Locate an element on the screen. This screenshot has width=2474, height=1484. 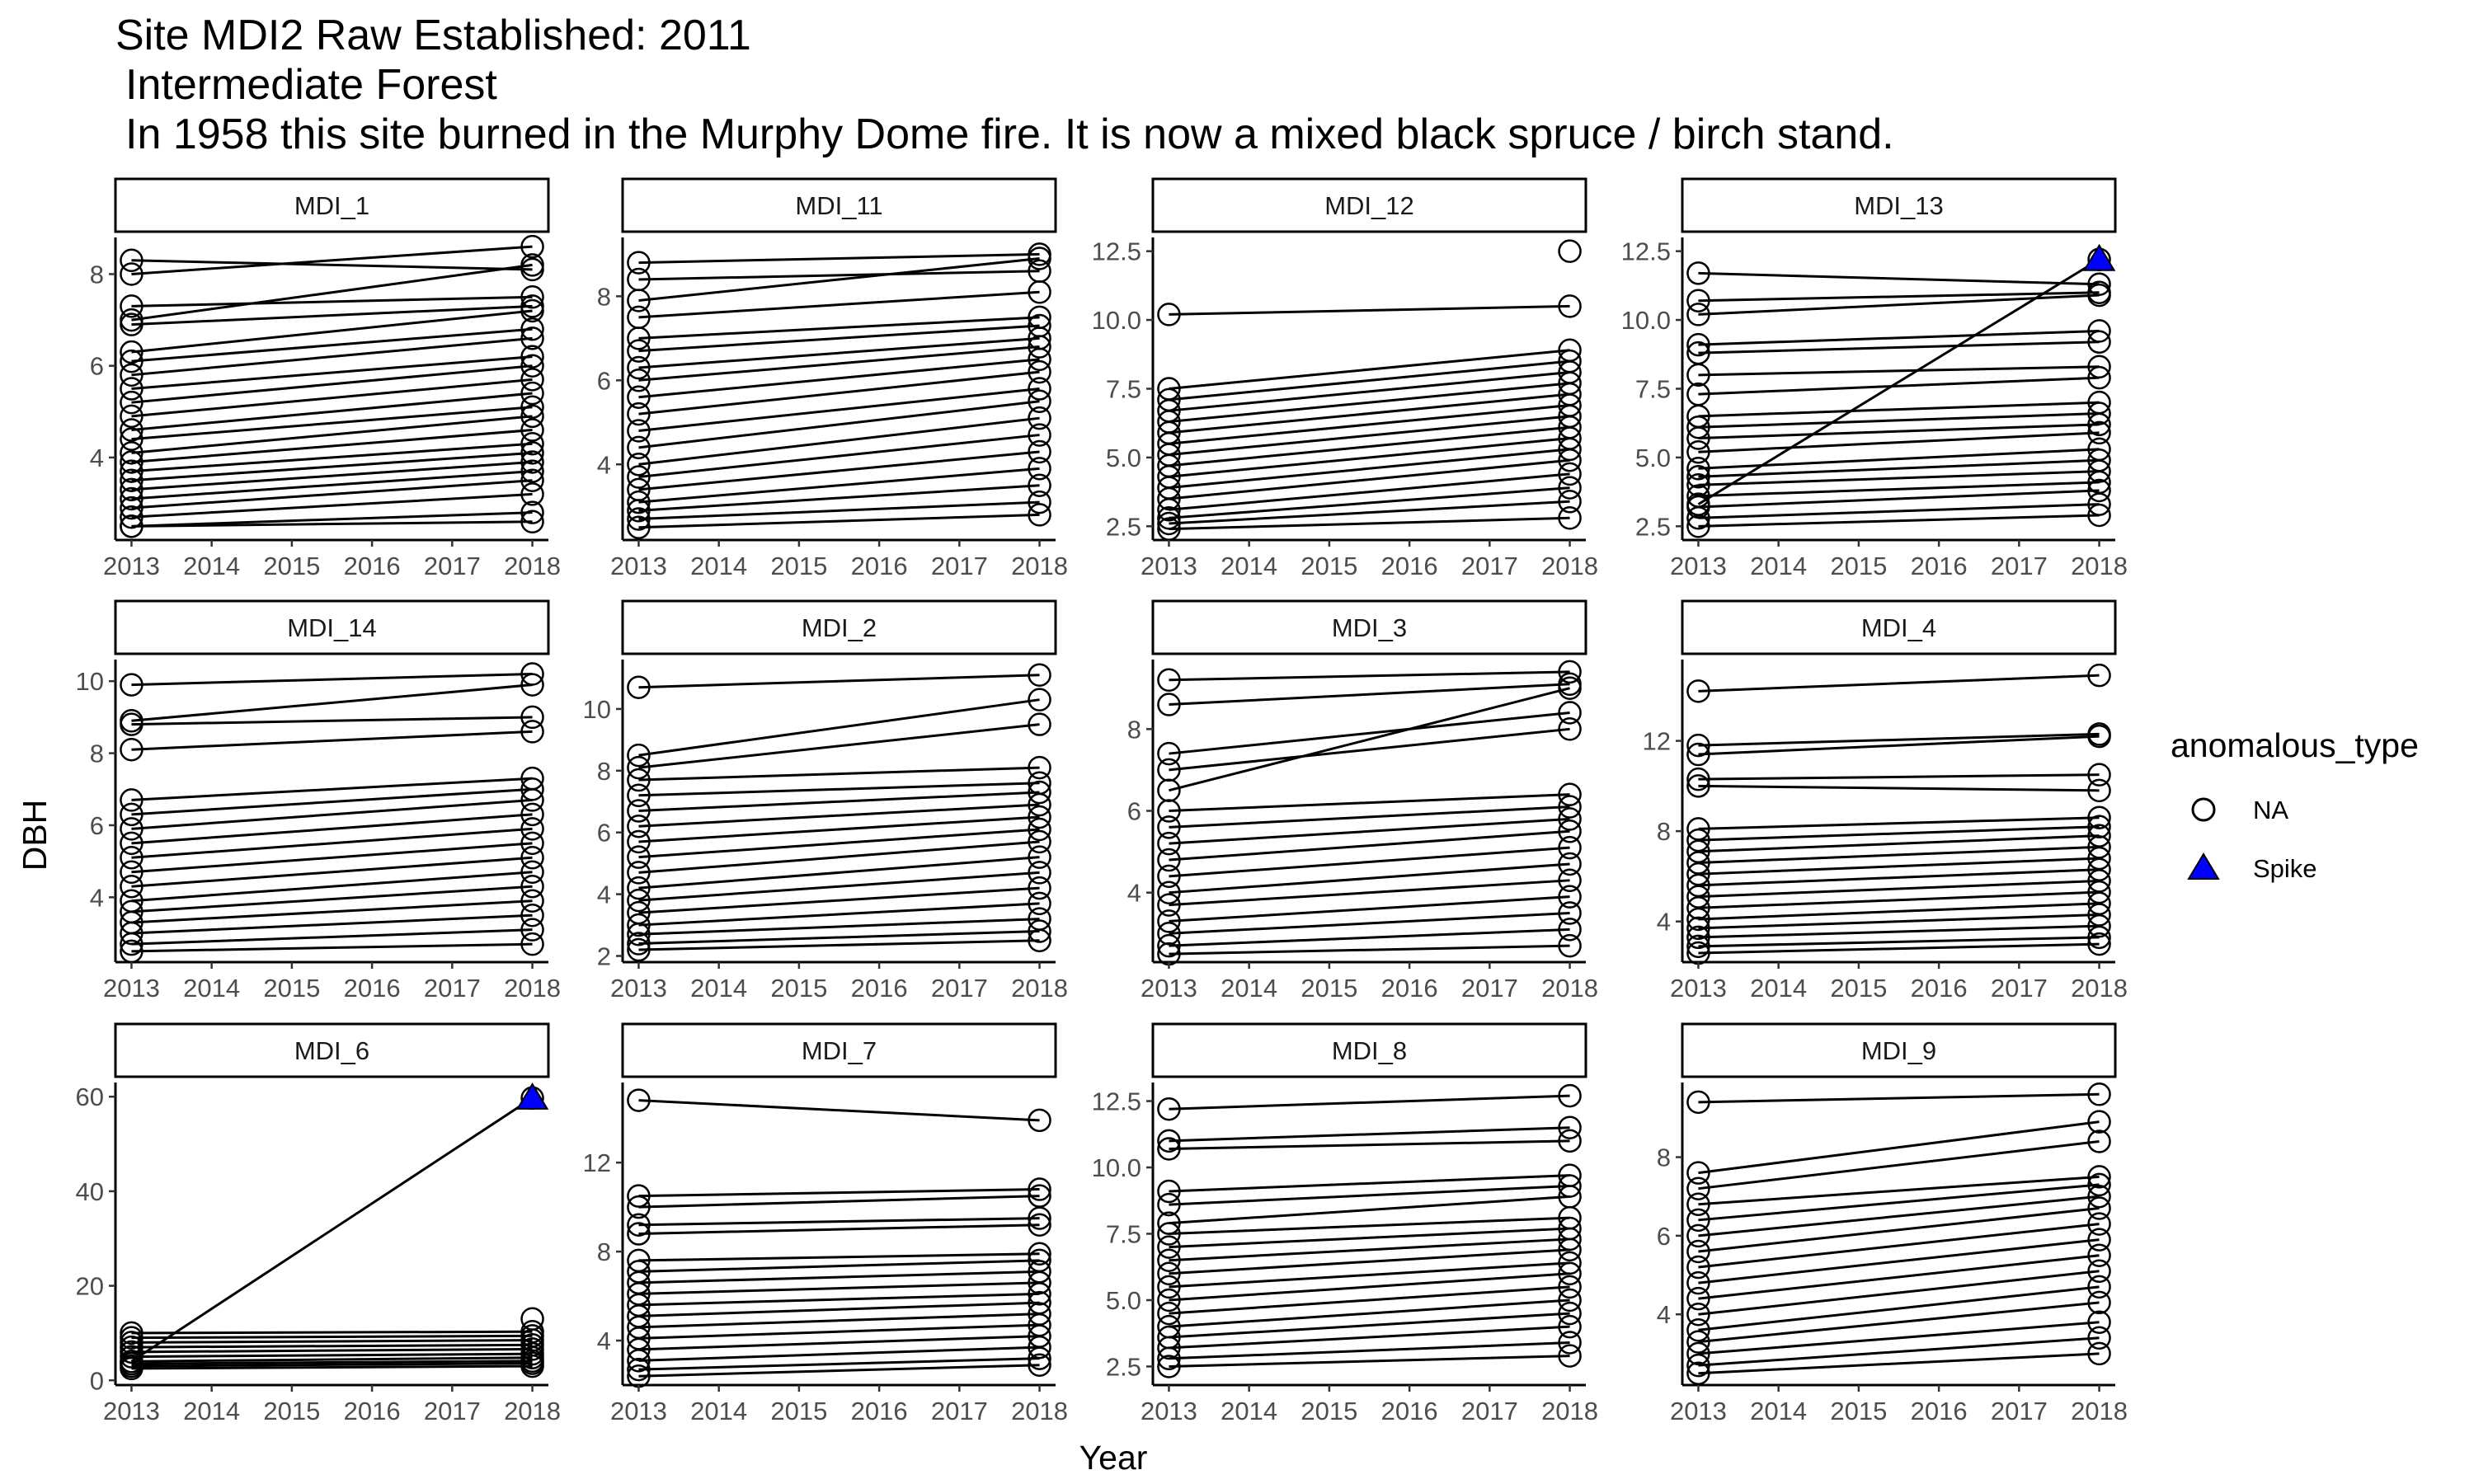
y-axis-title: DBH is located at coordinates (35, 835).